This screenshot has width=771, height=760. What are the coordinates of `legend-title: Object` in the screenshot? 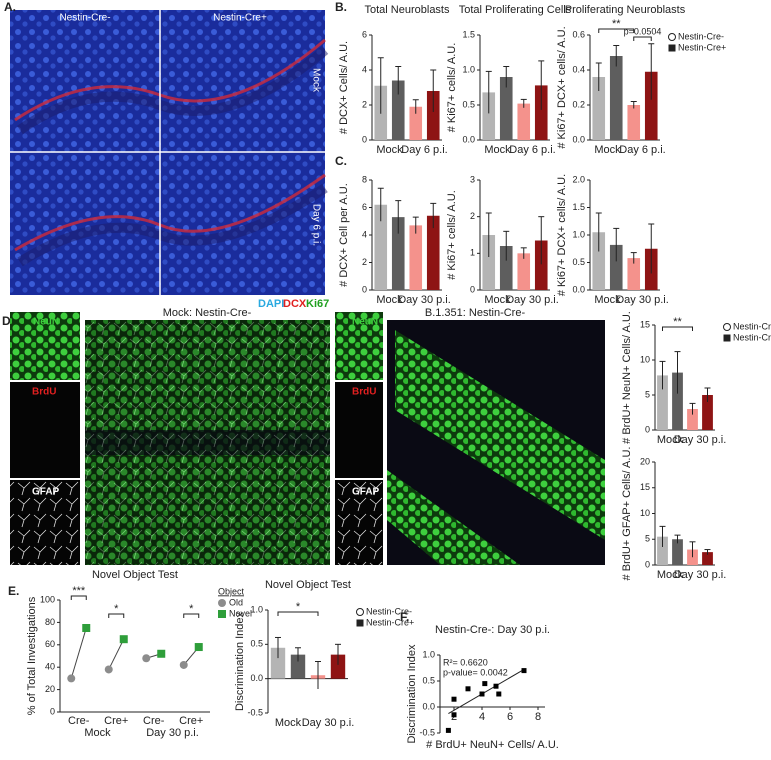 It's located at (231, 591).